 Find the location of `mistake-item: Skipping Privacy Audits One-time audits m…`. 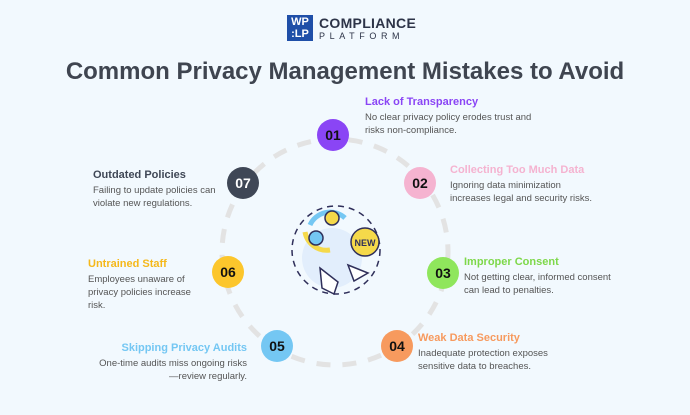

mistake-item: Skipping Privacy Audits One-time audits m… is located at coordinates (172, 362).